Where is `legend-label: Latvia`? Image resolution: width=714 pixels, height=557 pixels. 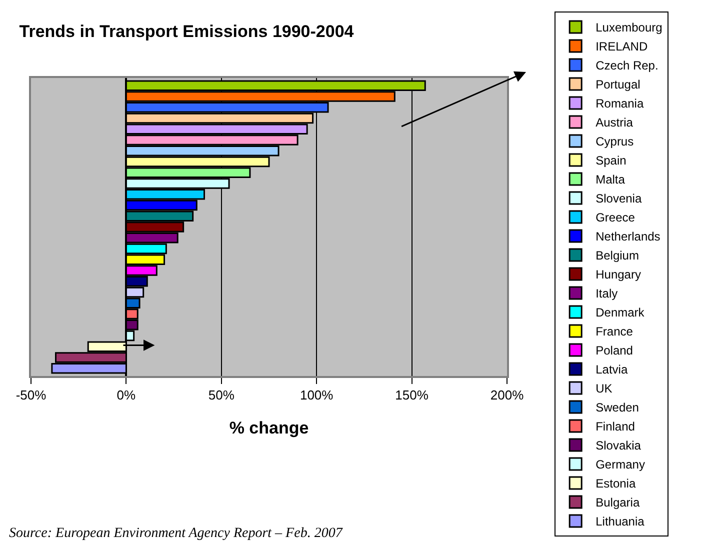
legend-label: Latvia is located at coordinates (612, 369).